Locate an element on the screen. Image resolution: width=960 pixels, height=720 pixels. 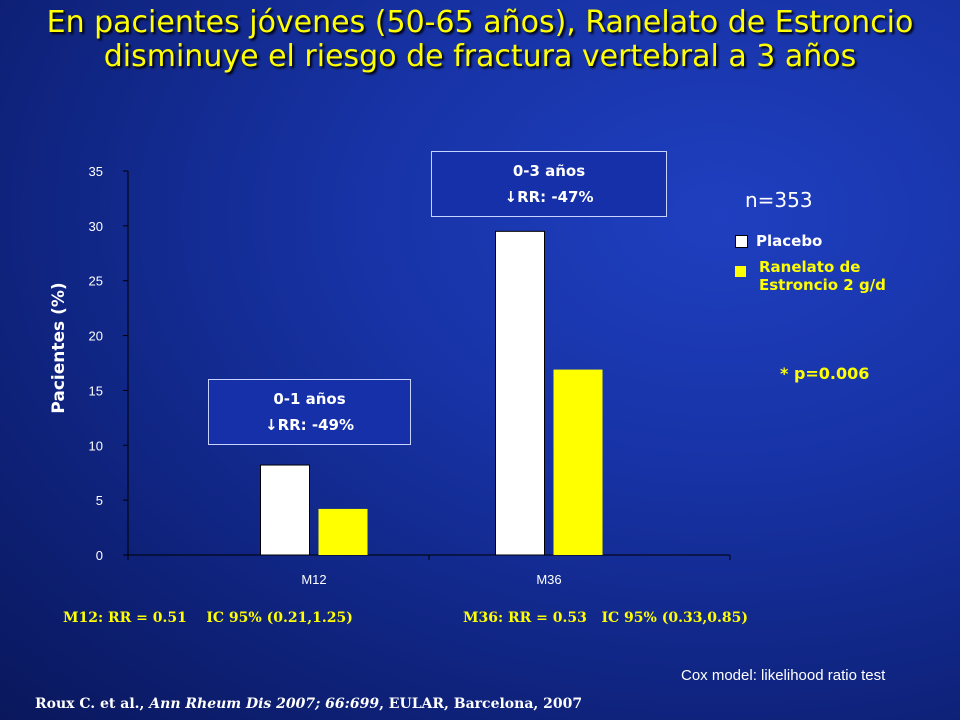
bar-m36-ranelato is located at coordinates (578, 462).